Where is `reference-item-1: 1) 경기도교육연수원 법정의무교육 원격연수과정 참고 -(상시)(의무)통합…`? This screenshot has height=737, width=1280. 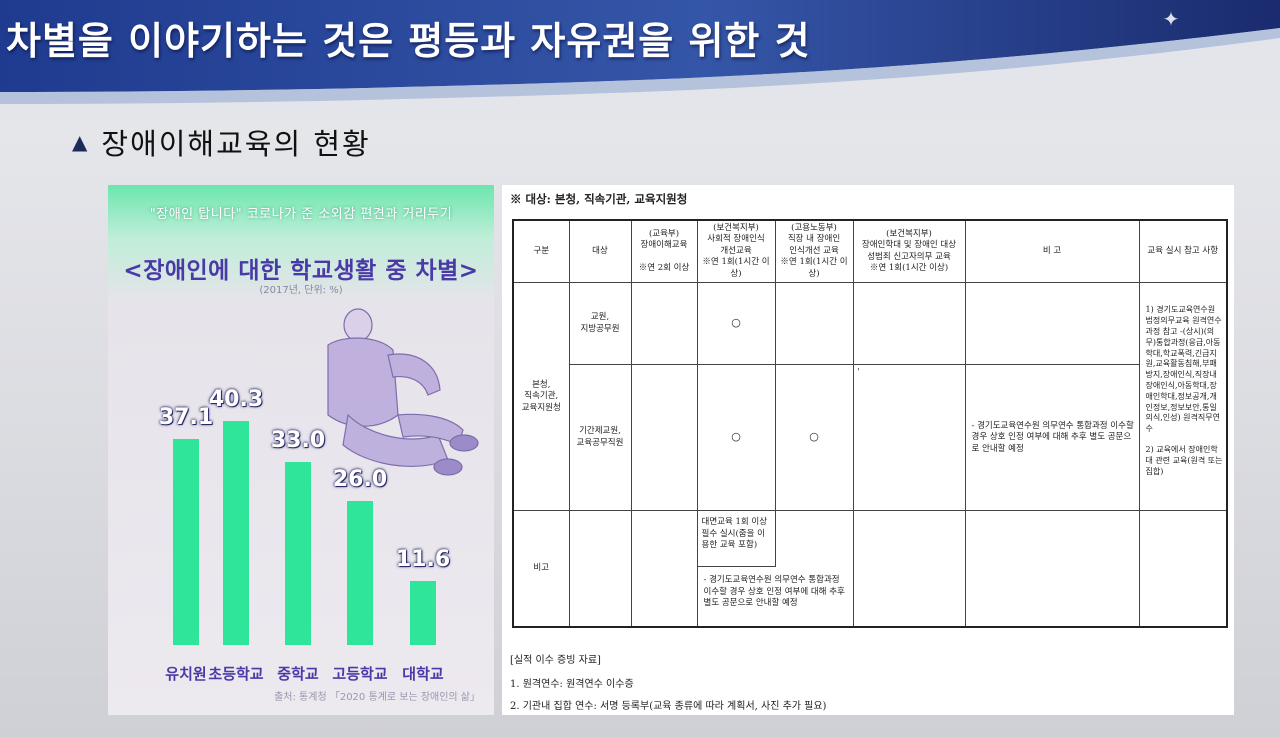 reference-item-1: 1) 경기도교육연수원 법정의무교육 원격연수과정 참고 -(상시)(의무)통합… is located at coordinates (1183, 369).